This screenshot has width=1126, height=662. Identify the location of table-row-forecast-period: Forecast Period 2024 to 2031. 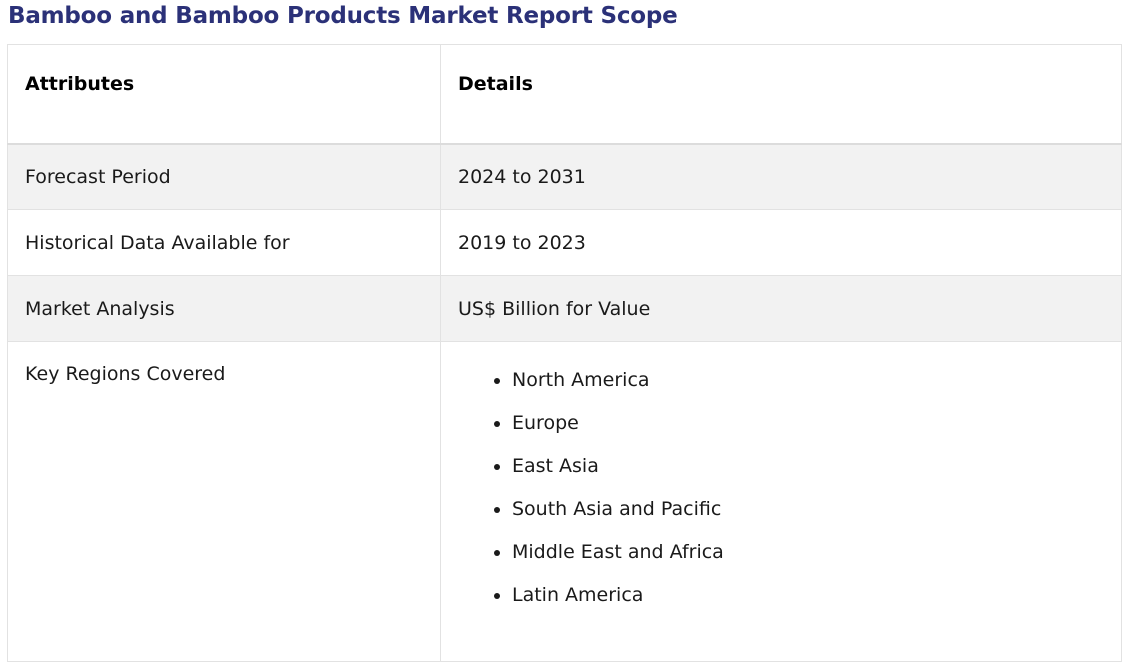
(564, 176).